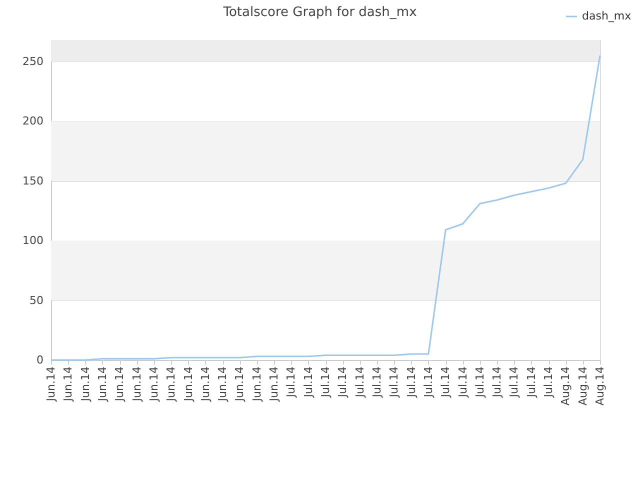 The width and height of the screenshot is (640, 480). I want to click on y-tick-label: 200, so click(33, 121).